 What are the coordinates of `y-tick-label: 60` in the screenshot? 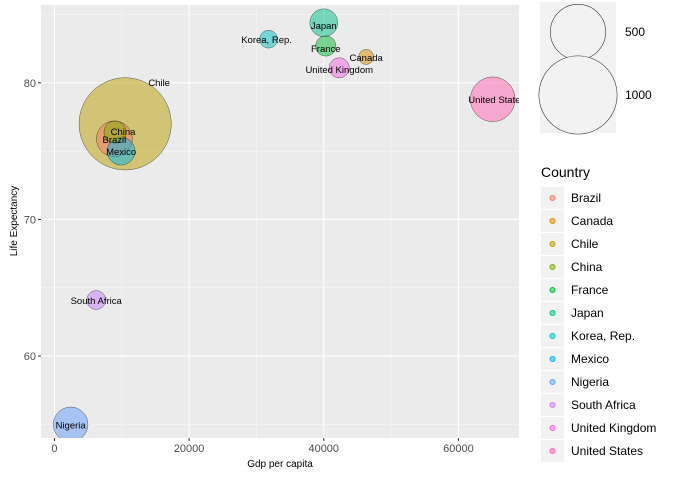 It's located at (30, 357).